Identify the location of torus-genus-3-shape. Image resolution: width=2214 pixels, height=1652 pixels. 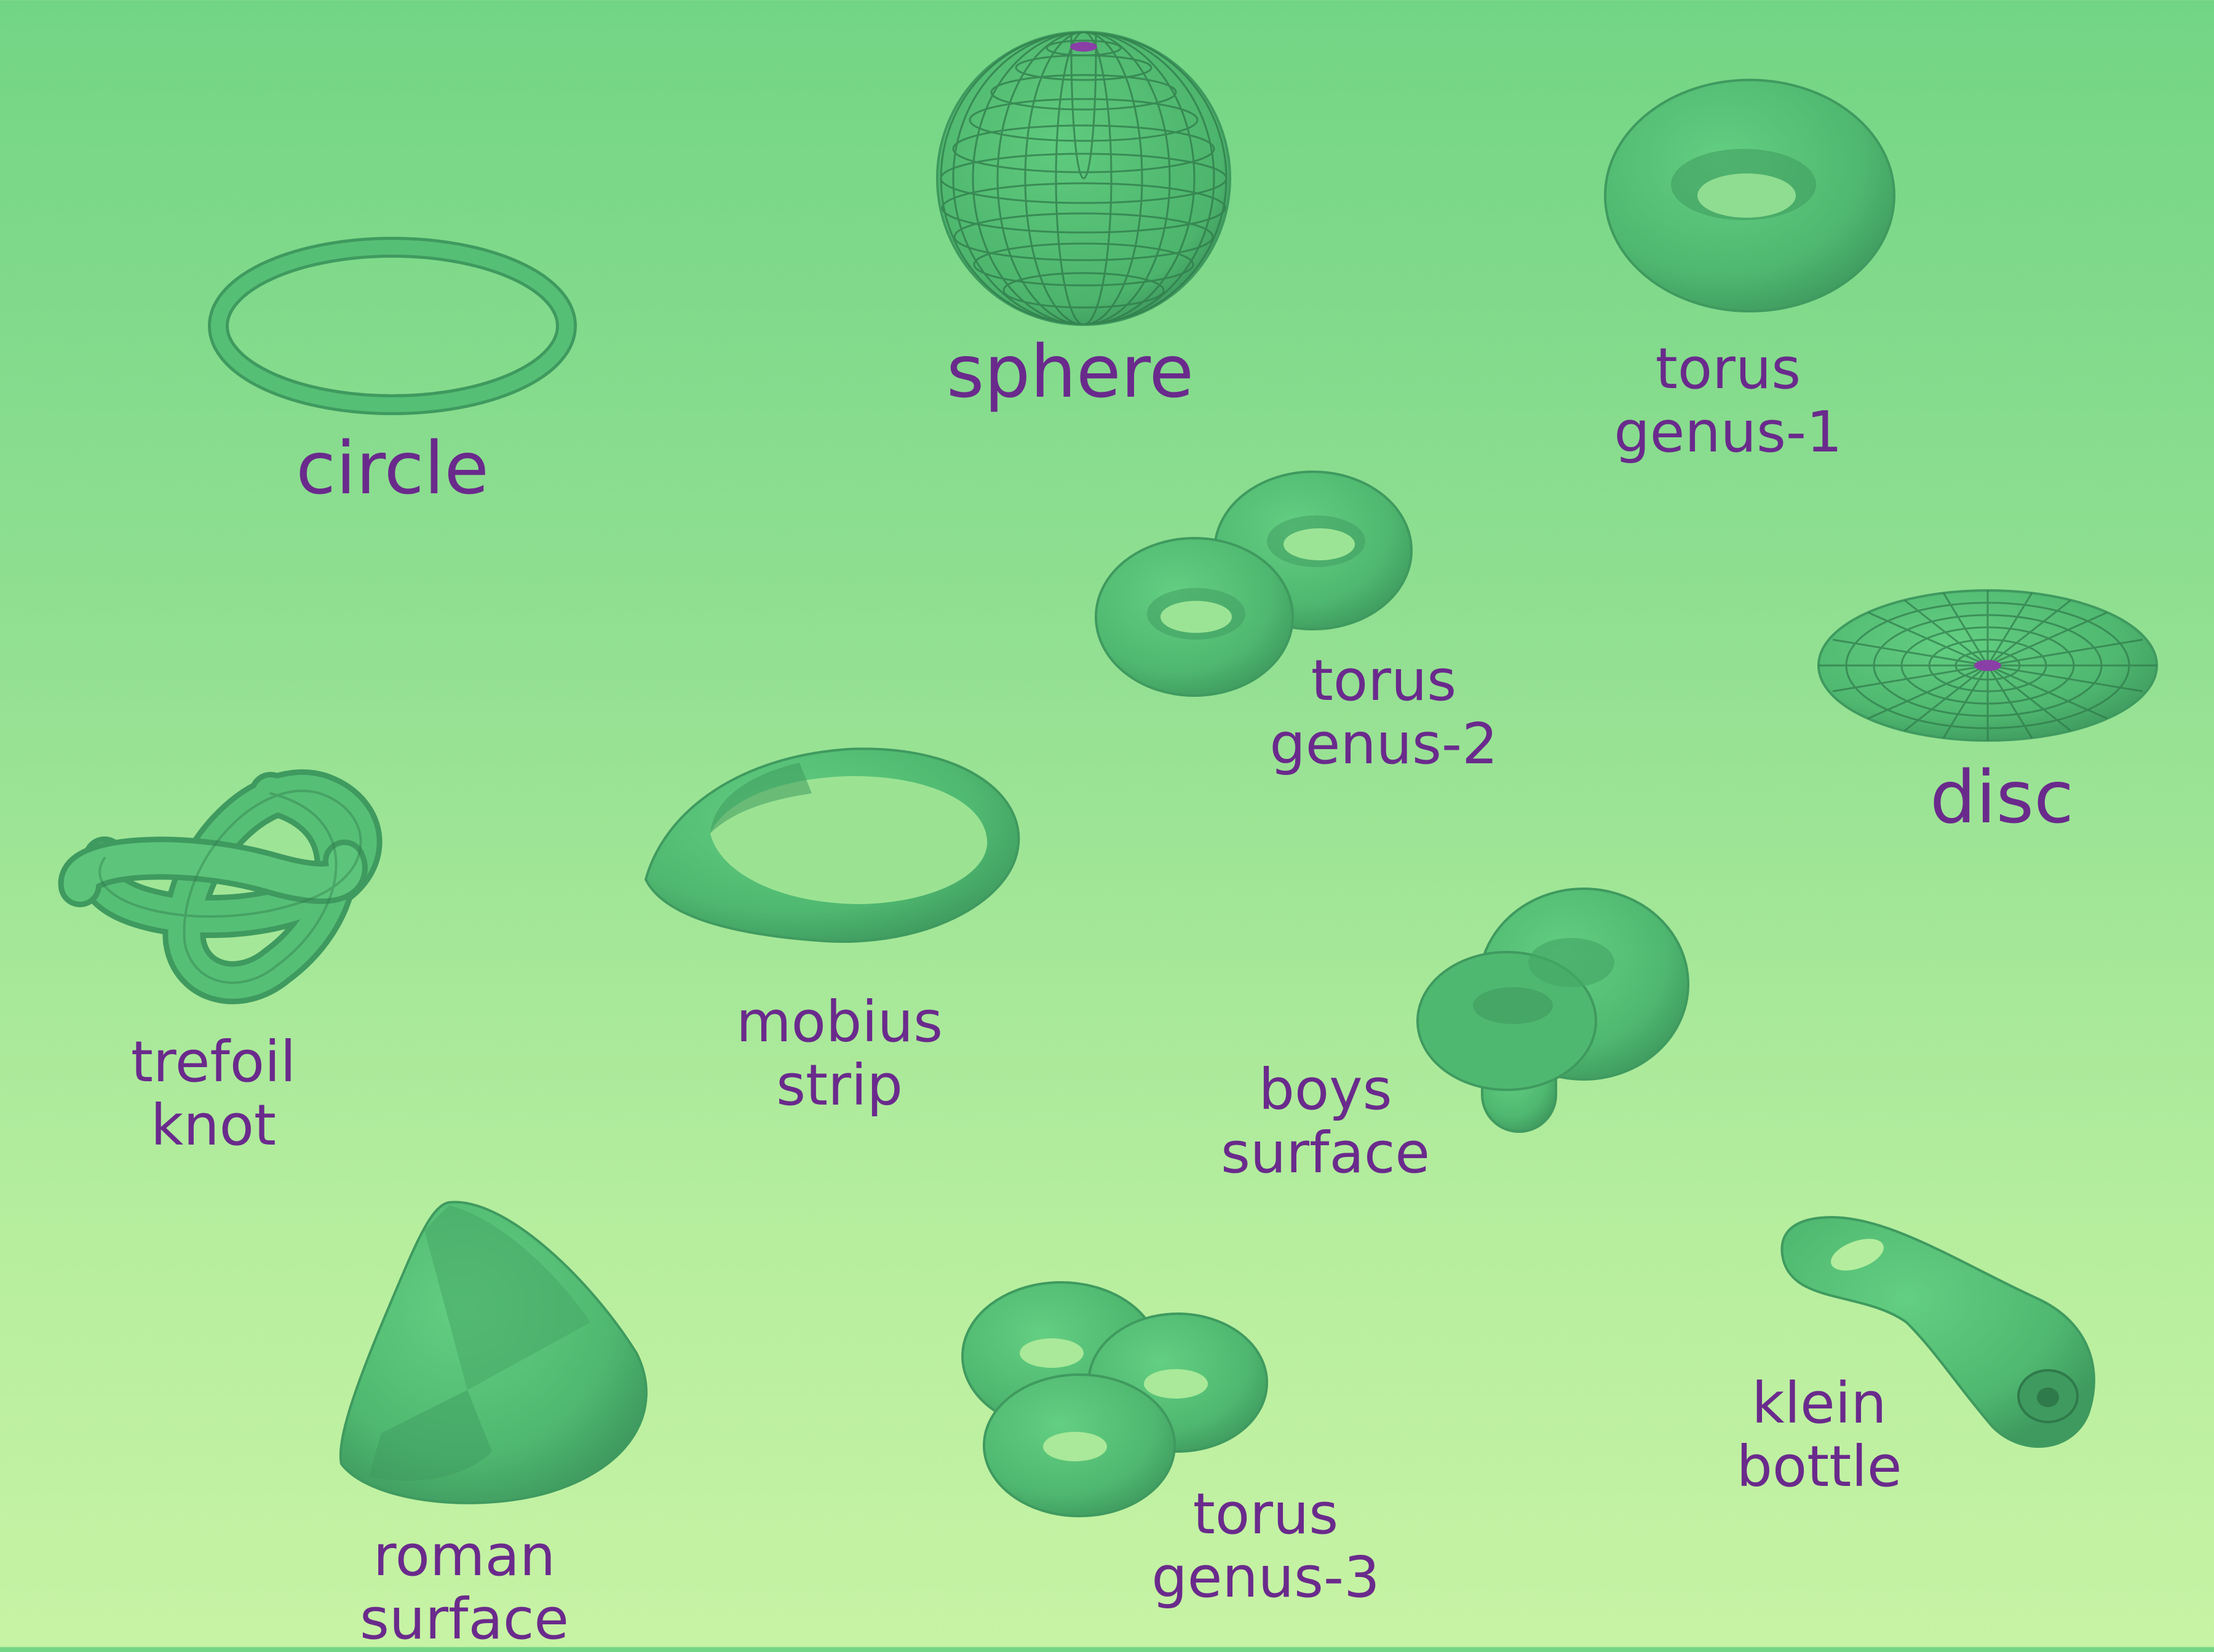
(1114, 1399).